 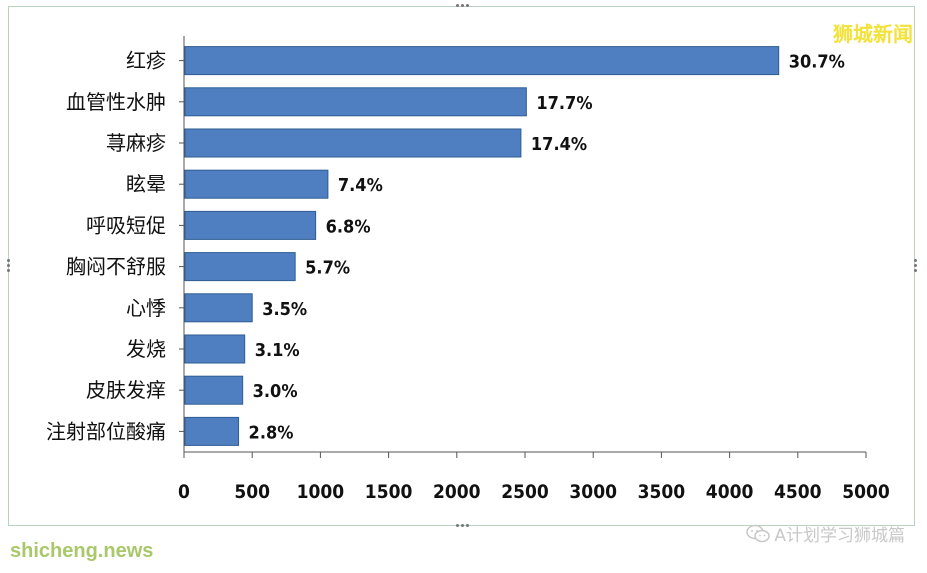 What do you see at coordinates (360, 185) in the screenshot?
I see `data-label: 7.4%` at bounding box center [360, 185].